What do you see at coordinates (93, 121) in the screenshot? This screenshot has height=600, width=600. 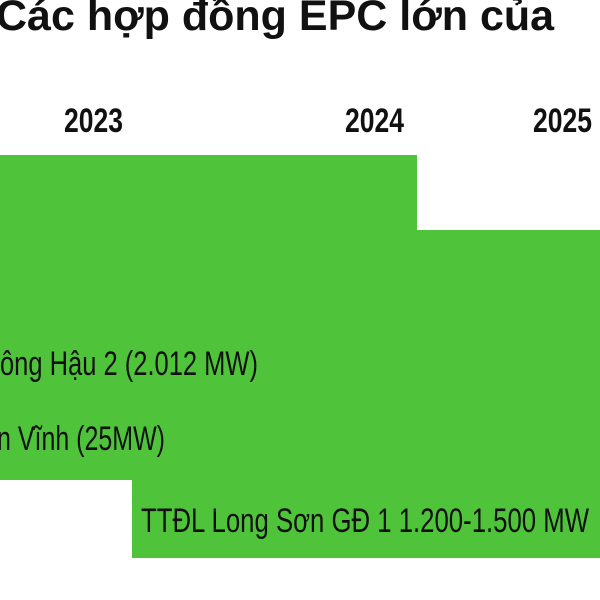 I see `year-tick-2023: 2023` at bounding box center [93, 121].